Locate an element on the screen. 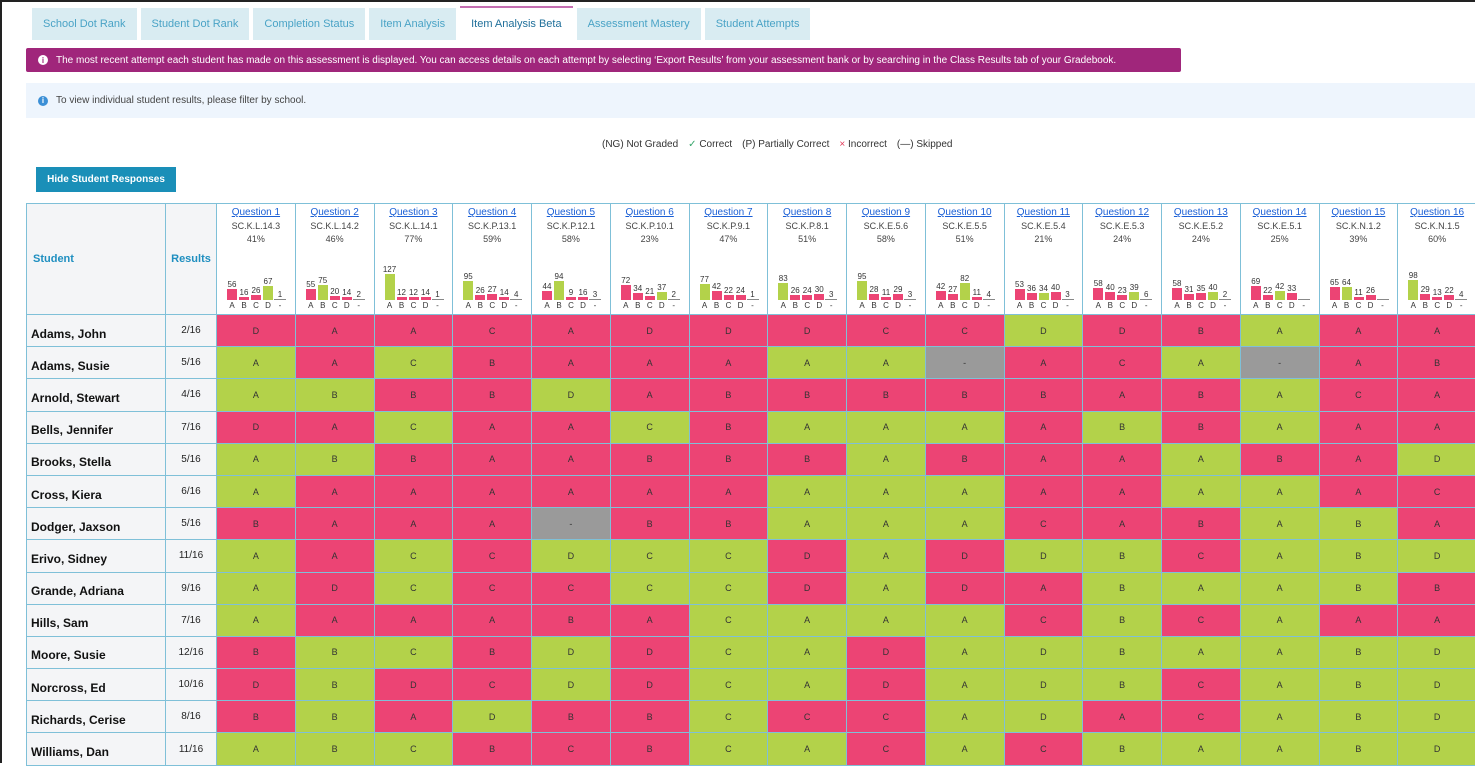 This screenshot has width=1475, height=766. student-name: Moore, Susie is located at coordinates (96, 652).